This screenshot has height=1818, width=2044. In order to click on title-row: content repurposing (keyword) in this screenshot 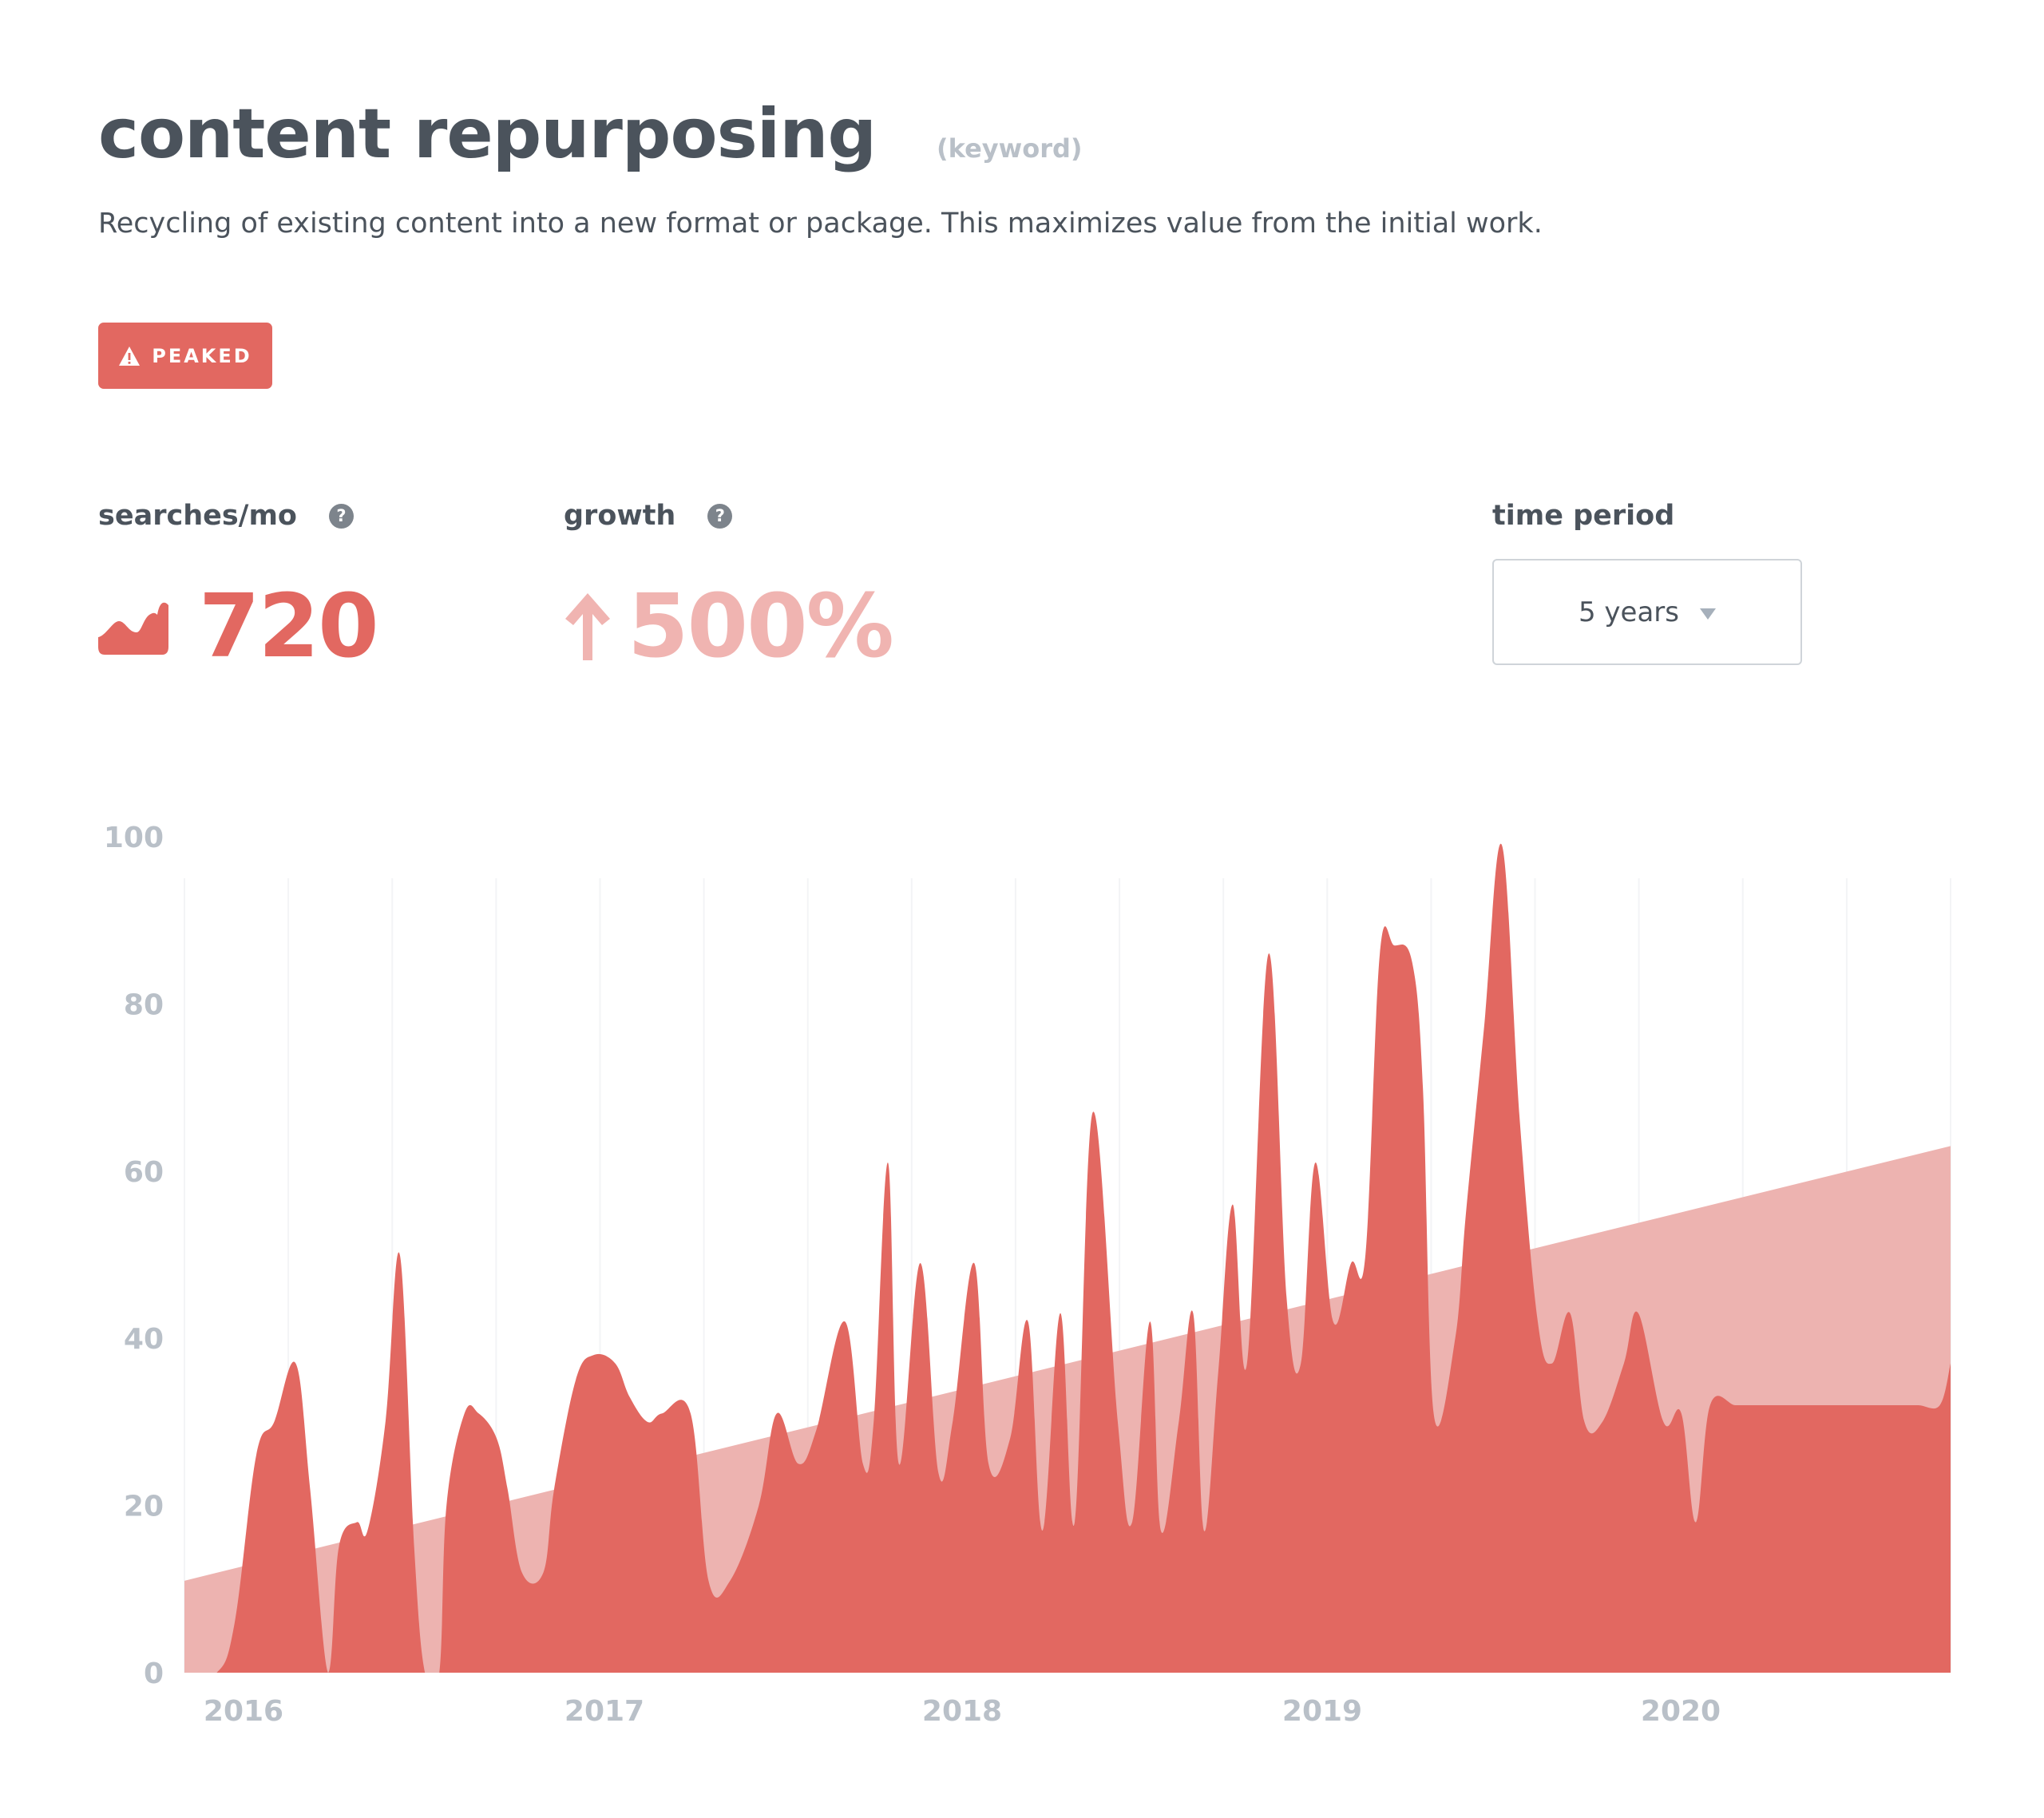, I will do `click(590, 134)`.